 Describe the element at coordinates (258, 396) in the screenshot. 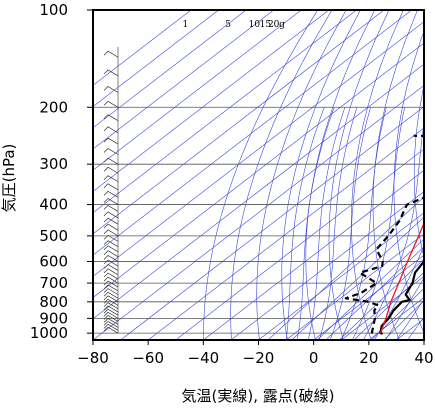

I see `x-axis-title: 気温(実線), 露点(破線)` at that location.